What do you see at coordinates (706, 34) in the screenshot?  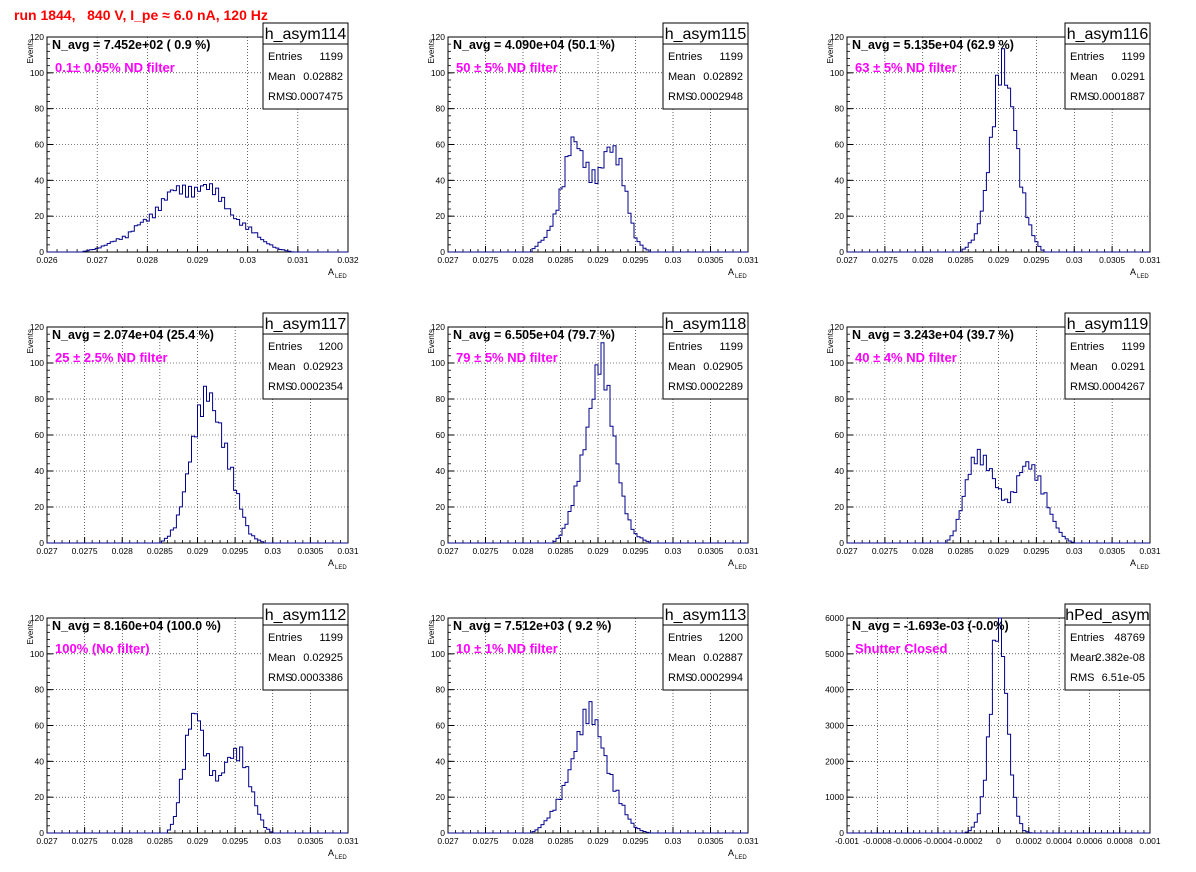 I see `histogram-name: h_asym115` at bounding box center [706, 34].